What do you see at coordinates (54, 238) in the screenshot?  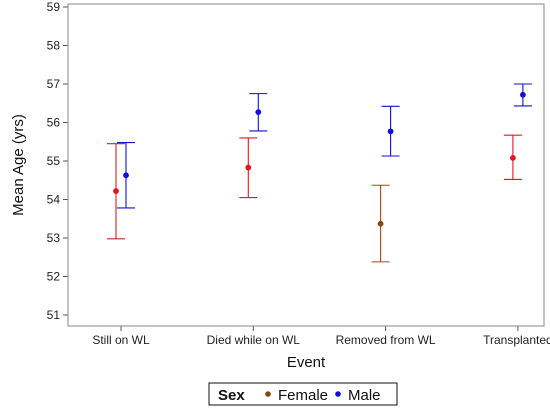 I see `y-tick-label-53: 53` at bounding box center [54, 238].